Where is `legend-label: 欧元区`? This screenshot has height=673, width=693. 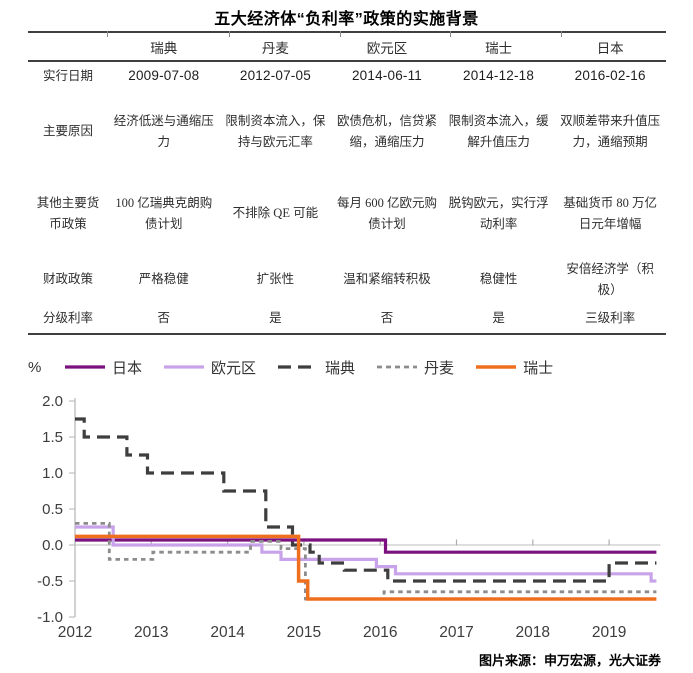 legend-label: 欧元区 is located at coordinates (234, 368).